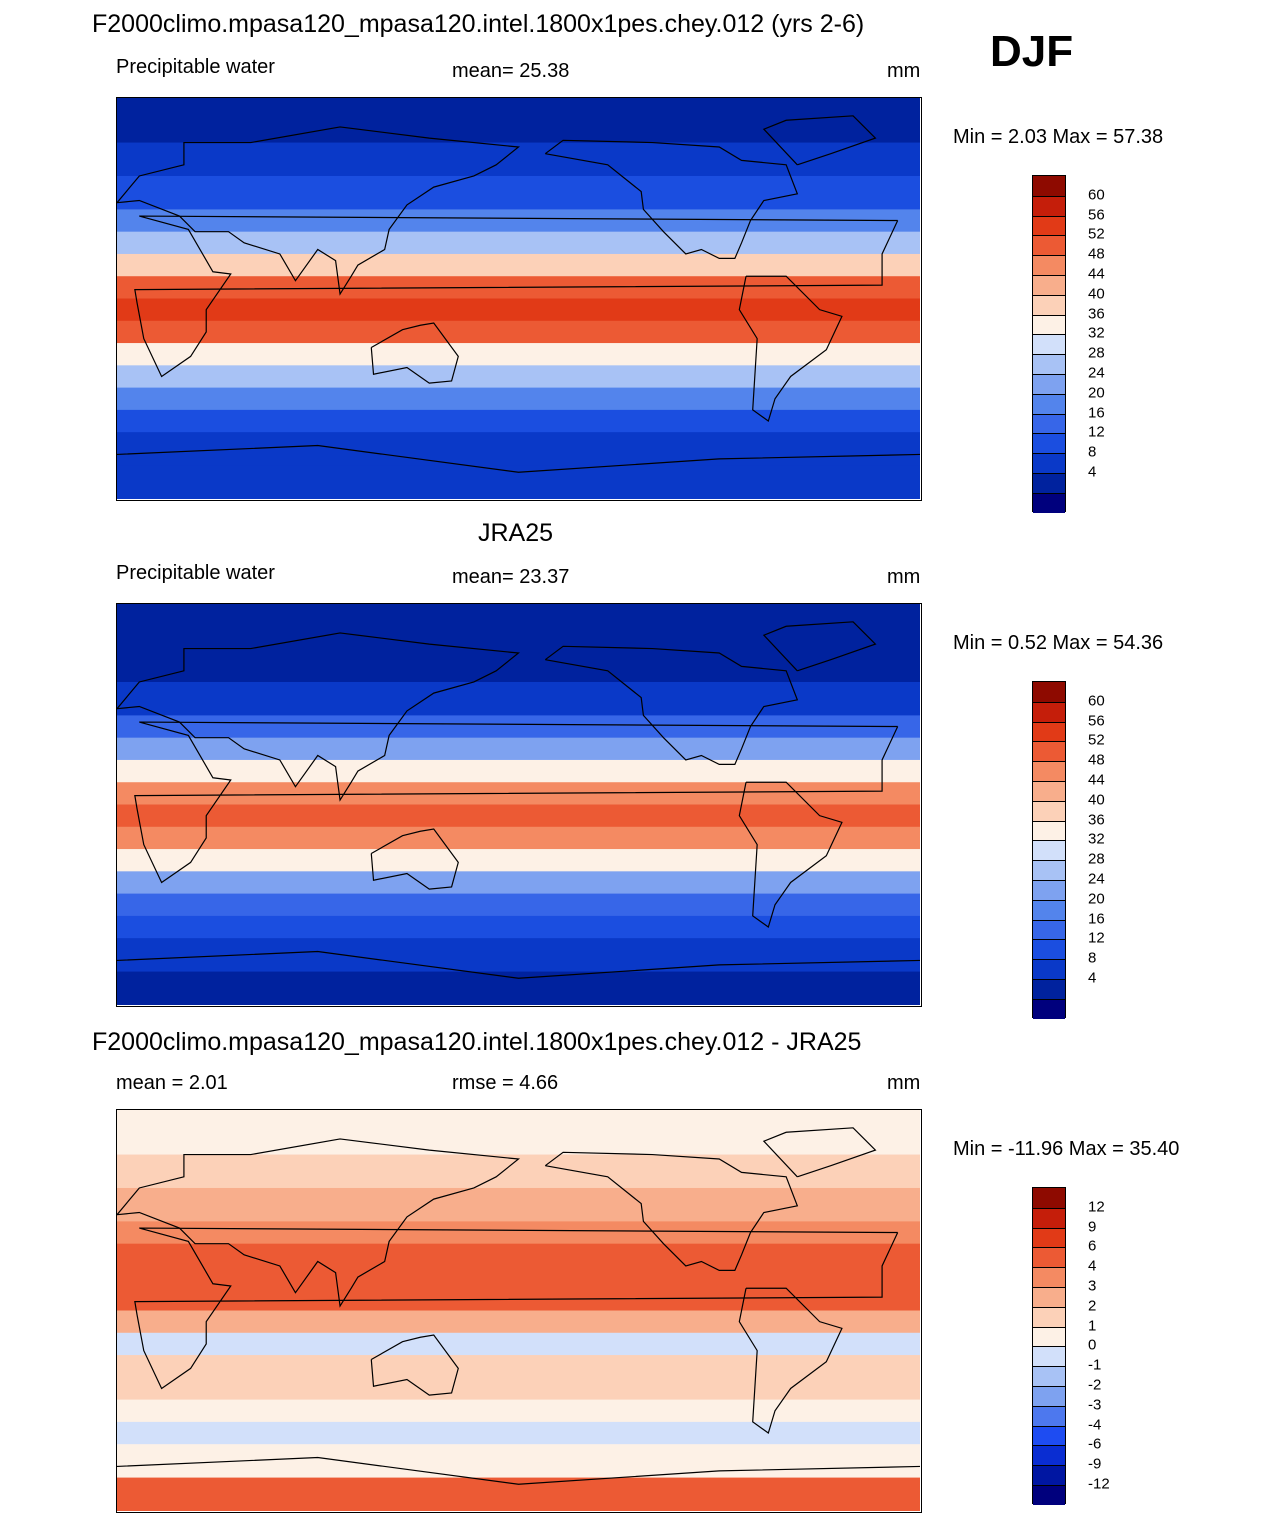  What do you see at coordinates (1092, 1286) in the screenshot?
I see `colorbar-tick-label: 3` at bounding box center [1092, 1286].